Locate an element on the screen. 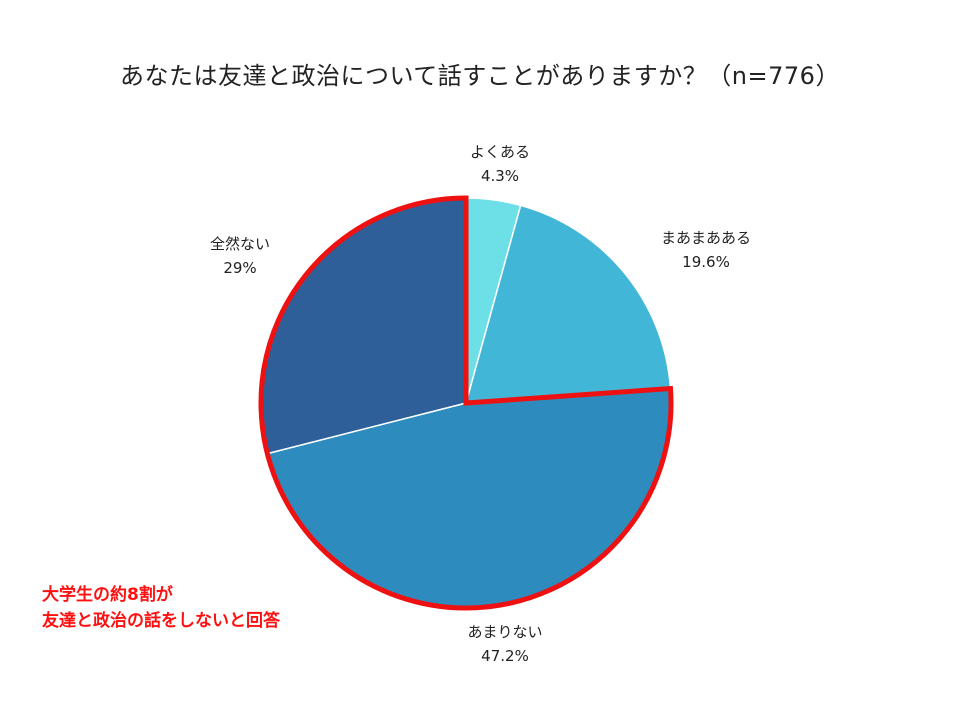  slice-label-zenzennai: 全然ない 29% is located at coordinates (240, 256).